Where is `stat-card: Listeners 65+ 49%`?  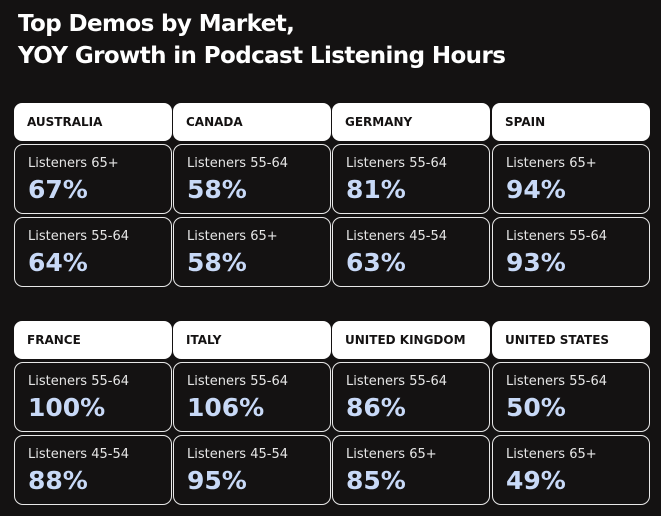
stat-card: Listeners 65+ 49% is located at coordinates (571, 470).